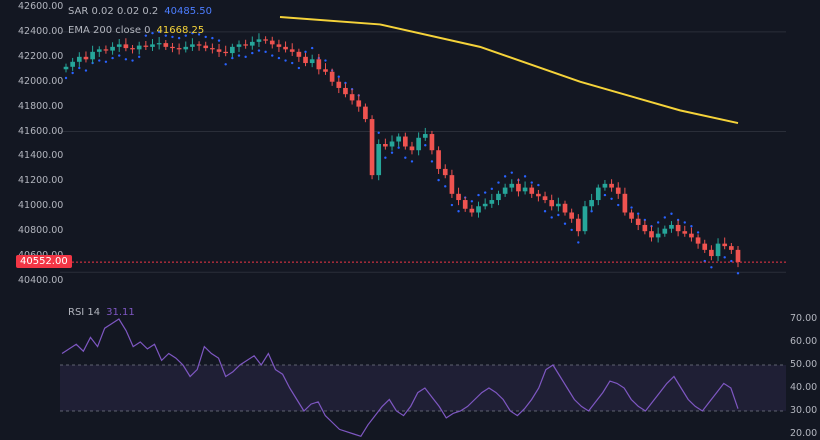  What do you see at coordinates (41, 280) in the screenshot?
I see `price-tick-label: 40400.00` at bounding box center [41, 280].